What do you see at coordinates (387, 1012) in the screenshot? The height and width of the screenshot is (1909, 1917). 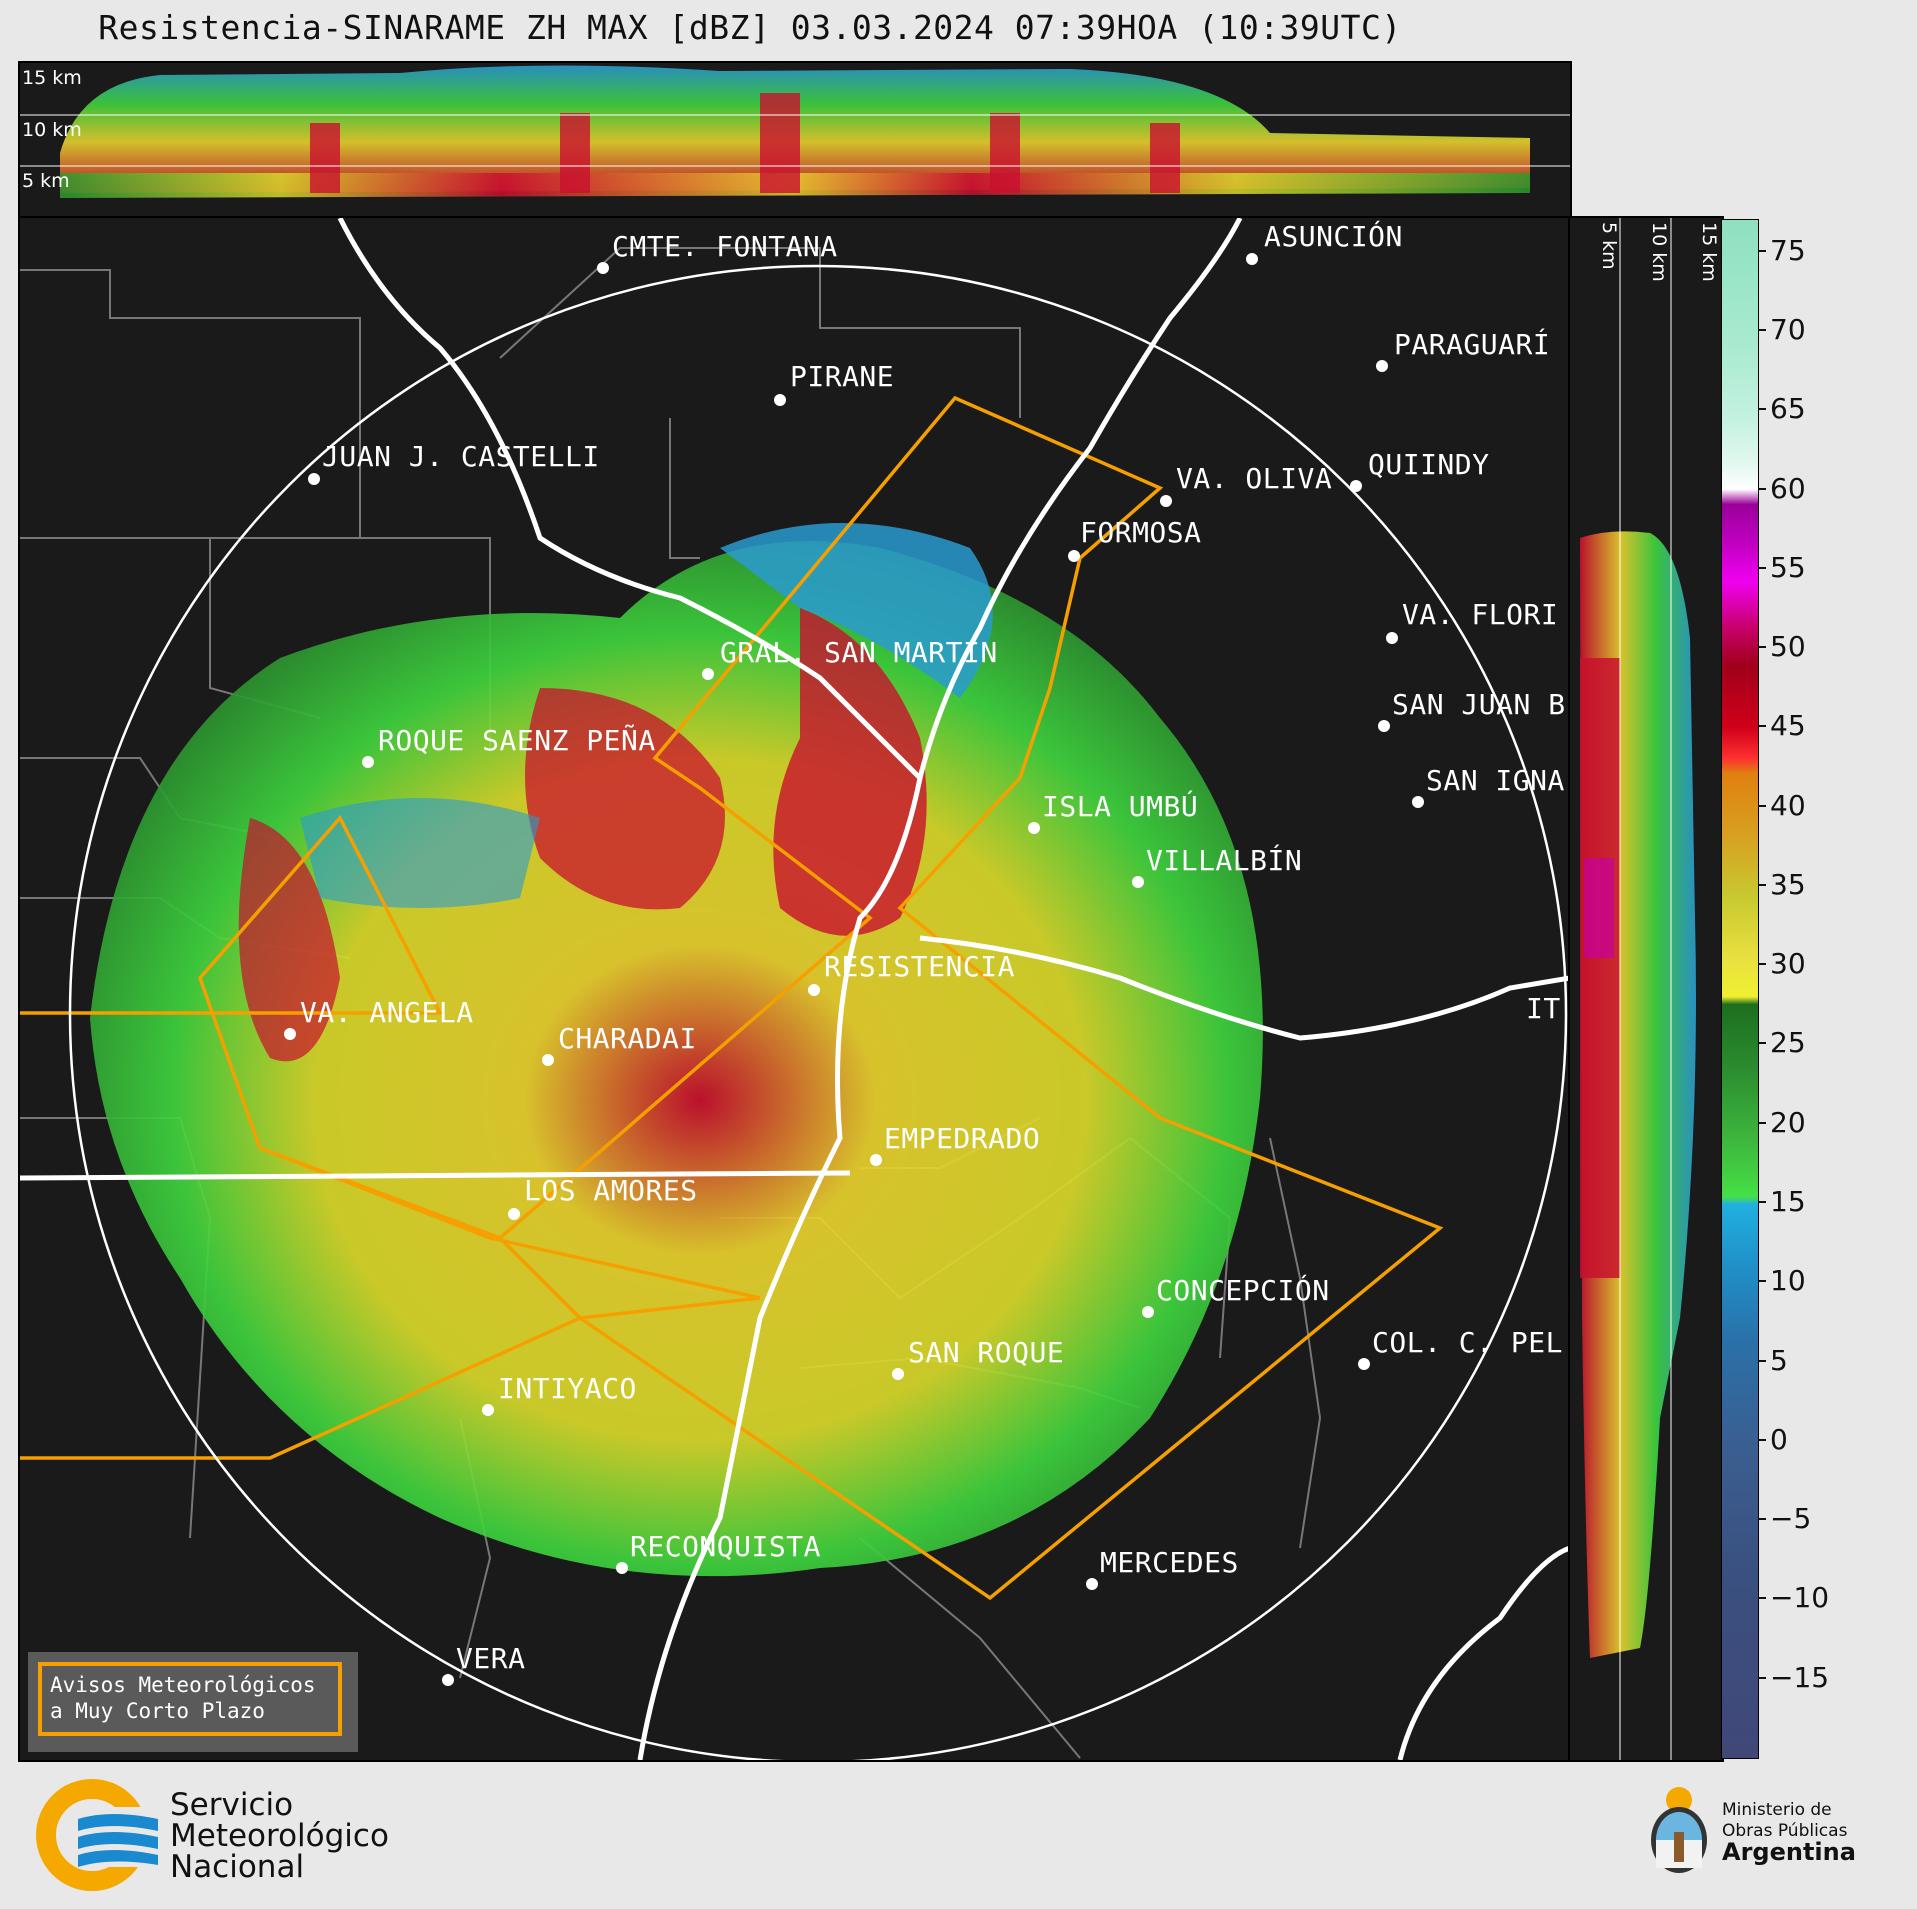 I see `label-va-angela: VA. ANGELA` at bounding box center [387, 1012].